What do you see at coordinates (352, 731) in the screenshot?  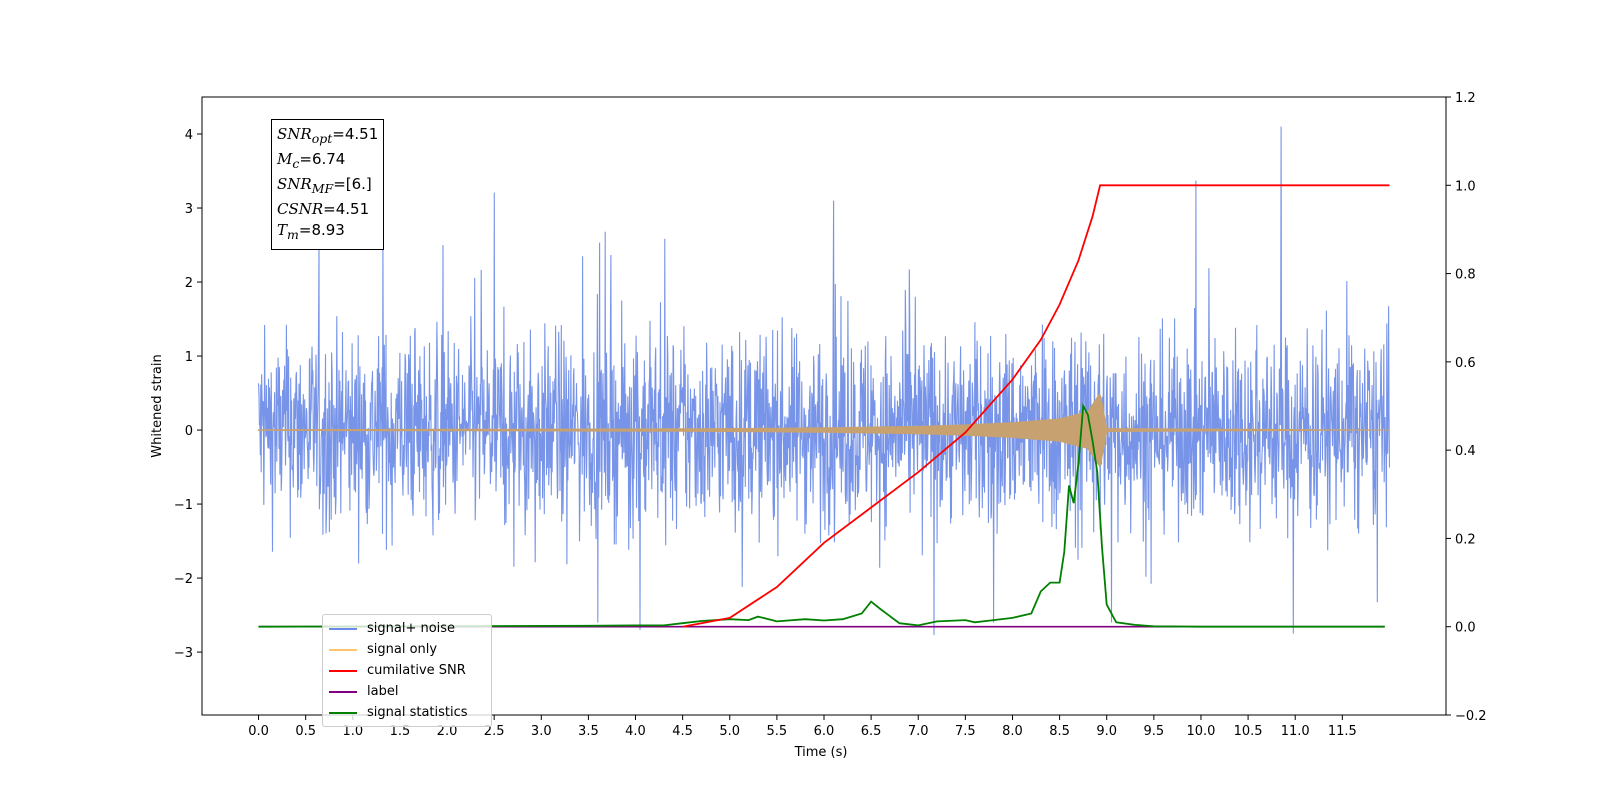 I see `x-tick-label: 1.0` at bounding box center [352, 731].